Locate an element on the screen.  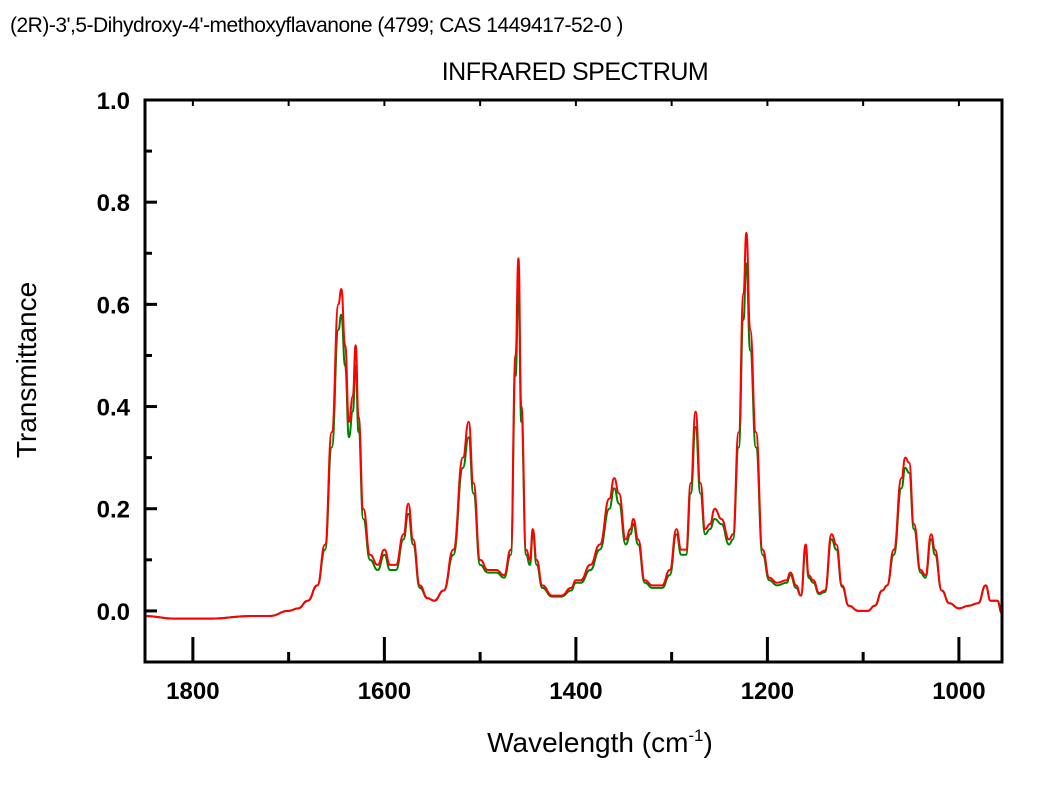
chart-title: INFRARED SPECTRUM is located at coordinates (575, 72).